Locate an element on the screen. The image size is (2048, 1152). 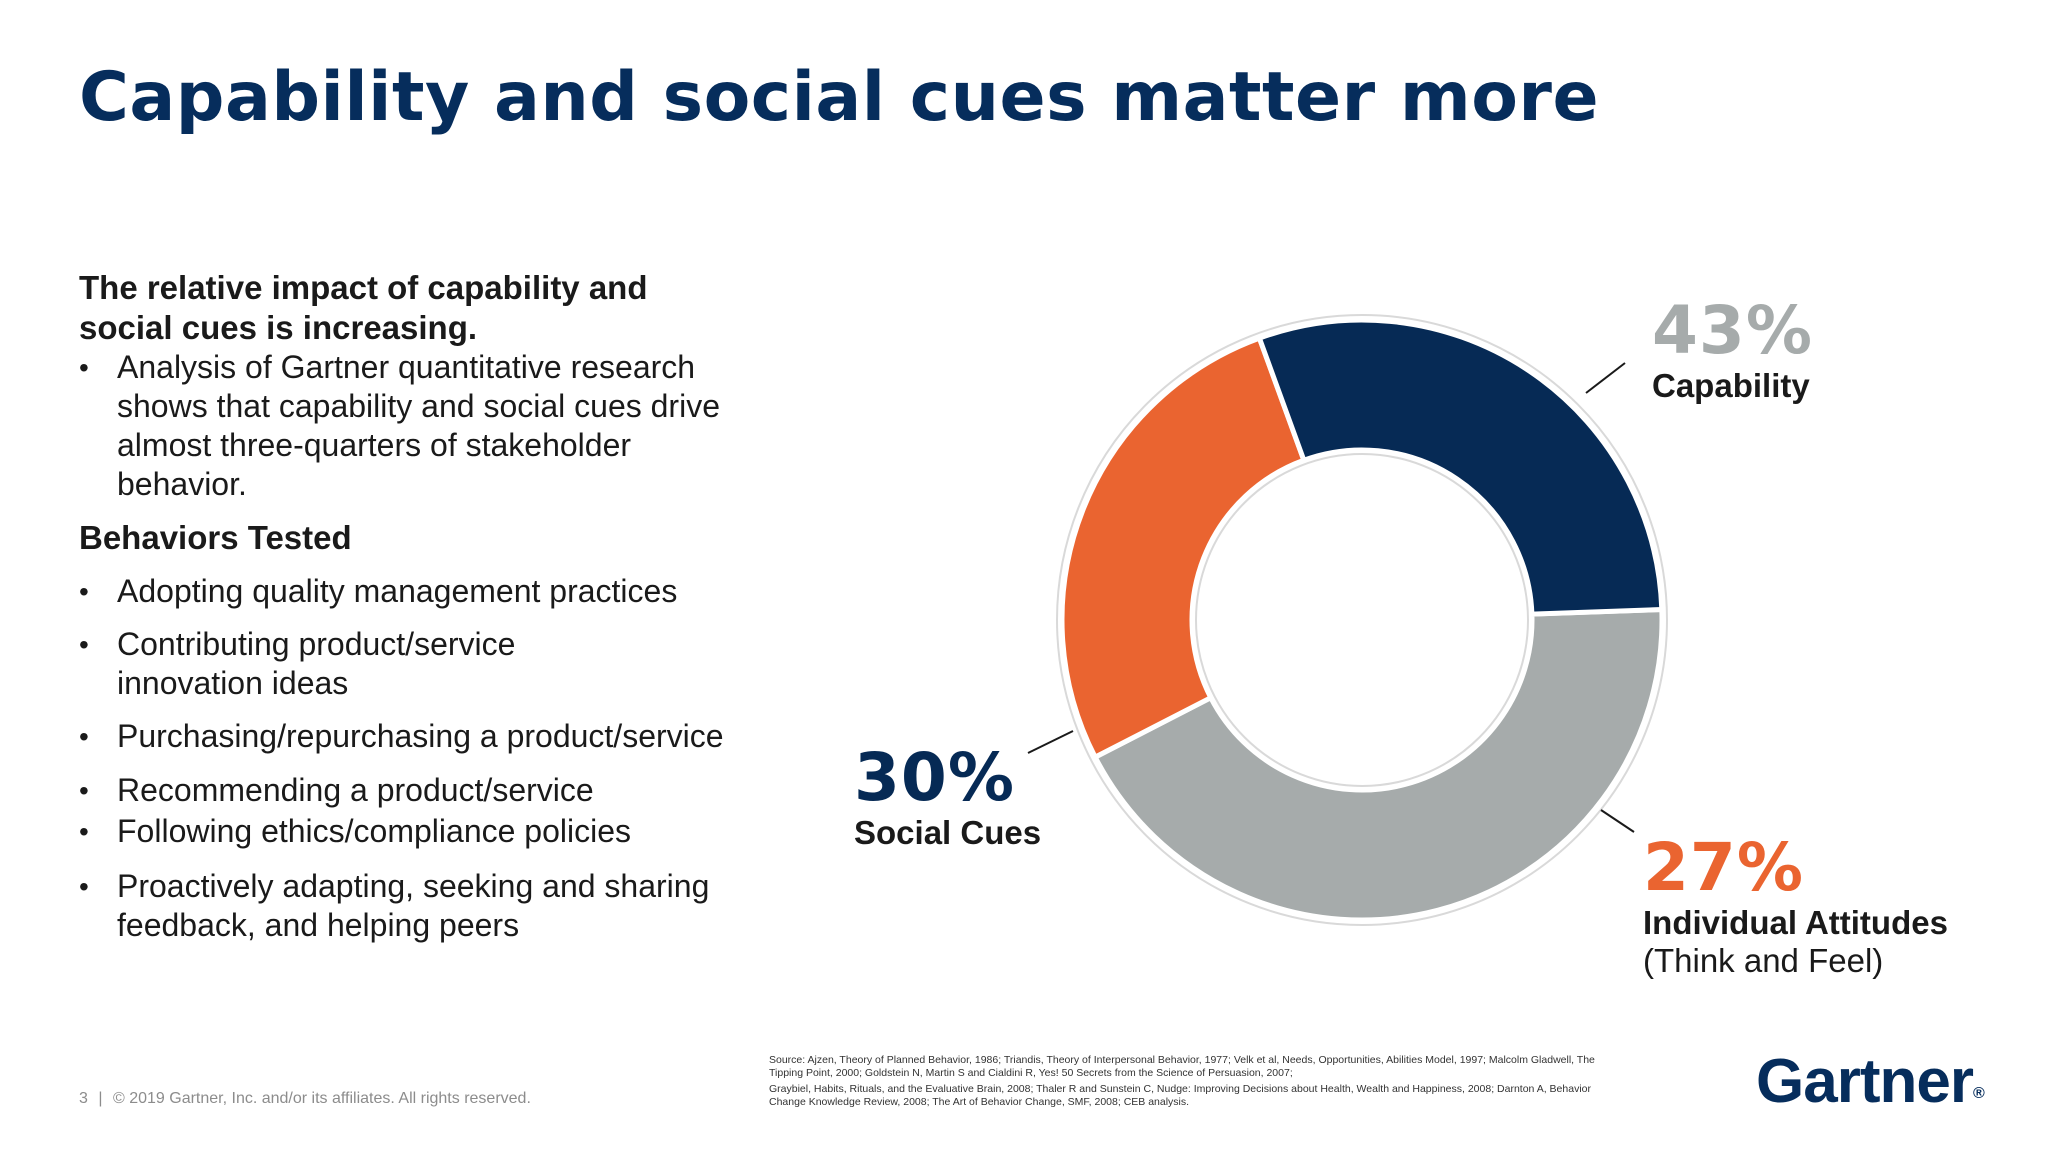
behavior-item: Adopting quality management practices is located at coordinates (429, 591).